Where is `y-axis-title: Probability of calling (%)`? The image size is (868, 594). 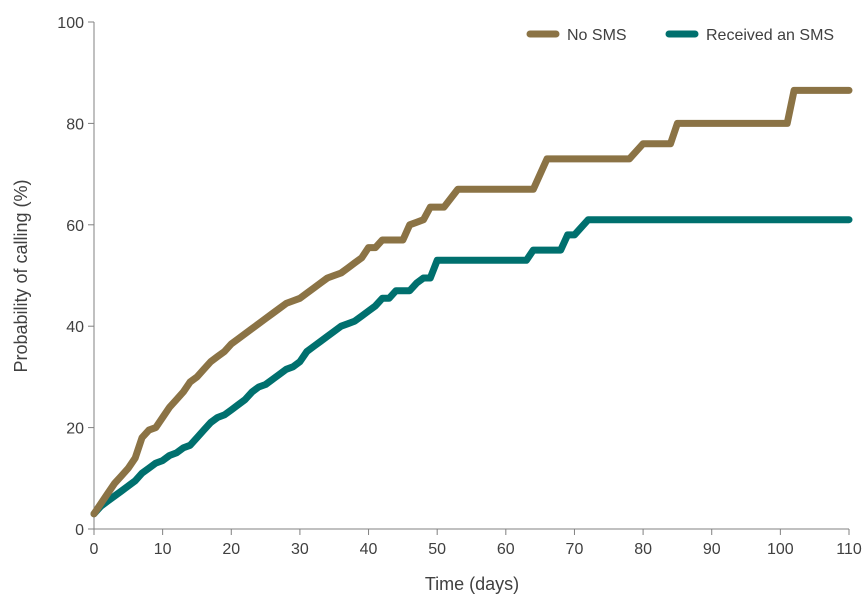
y-axis-title: Probability of calling (%) is located at coordinates (21, 275).